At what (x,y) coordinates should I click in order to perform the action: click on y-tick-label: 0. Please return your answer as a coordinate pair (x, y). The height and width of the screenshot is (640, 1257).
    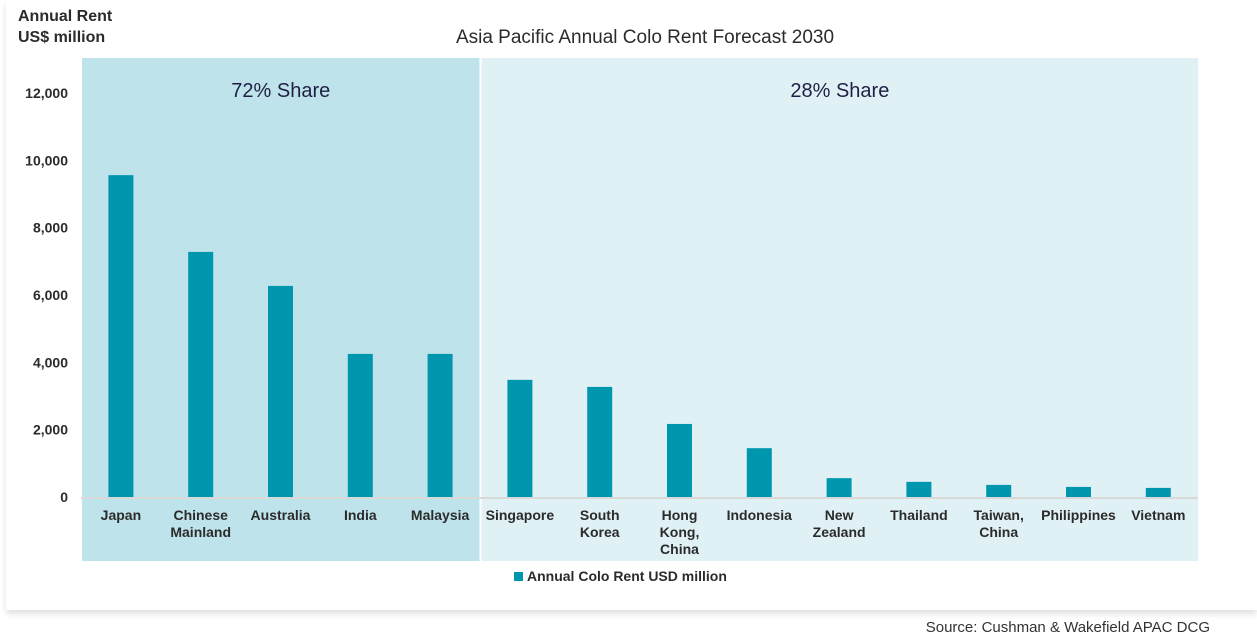
    Looking at the image, I should click on (64, 497).